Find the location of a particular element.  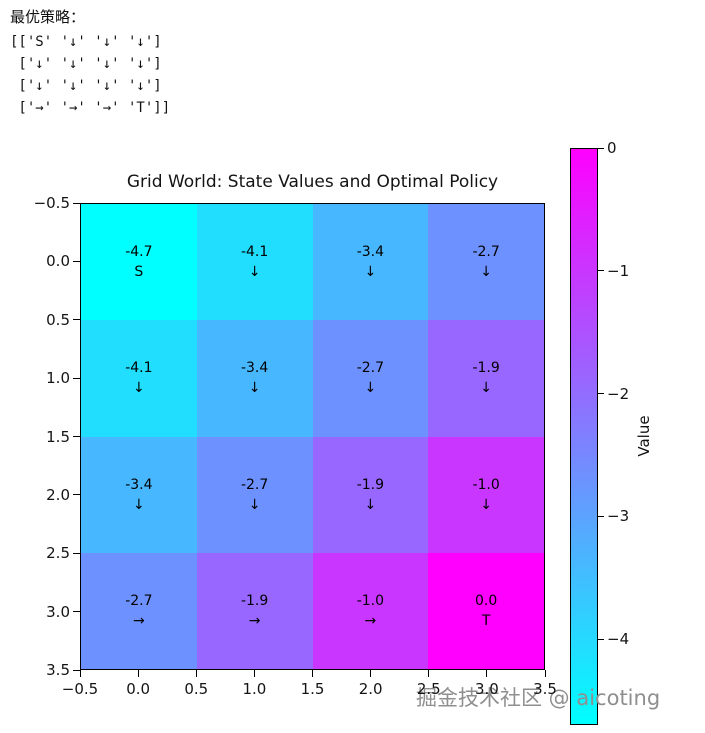

colorbar-tick-label: −3 is located at coordinates (618, 516).